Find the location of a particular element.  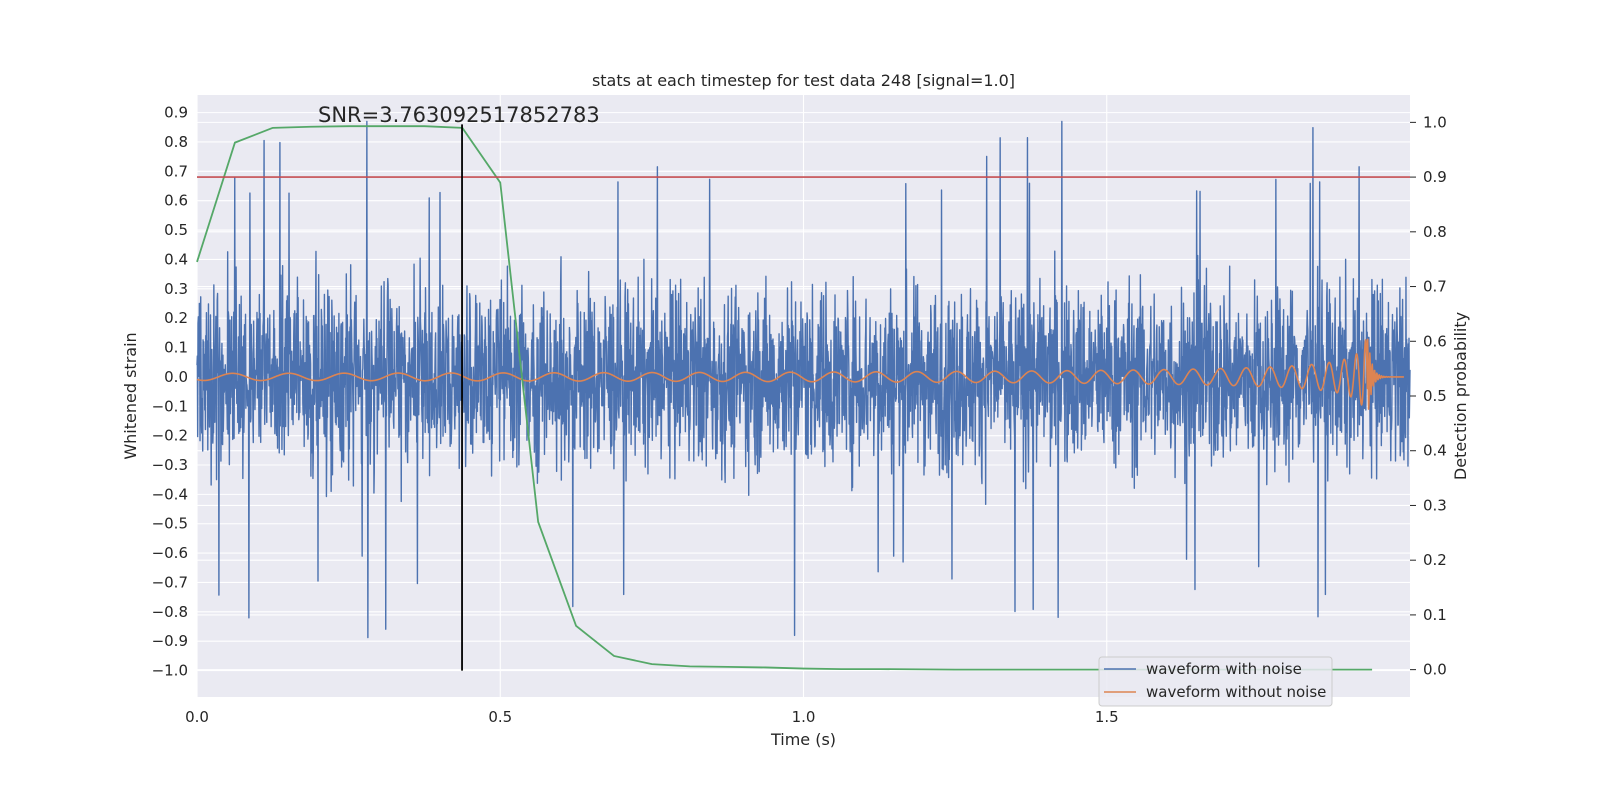

y-tick-label: −0.8 is located at coordinates (170, 612).